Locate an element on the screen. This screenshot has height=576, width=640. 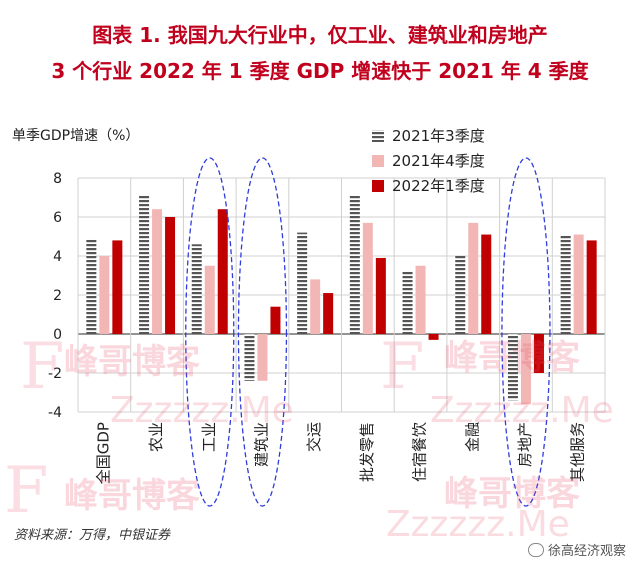
wechat-icon is located at coordinates (535, 549).